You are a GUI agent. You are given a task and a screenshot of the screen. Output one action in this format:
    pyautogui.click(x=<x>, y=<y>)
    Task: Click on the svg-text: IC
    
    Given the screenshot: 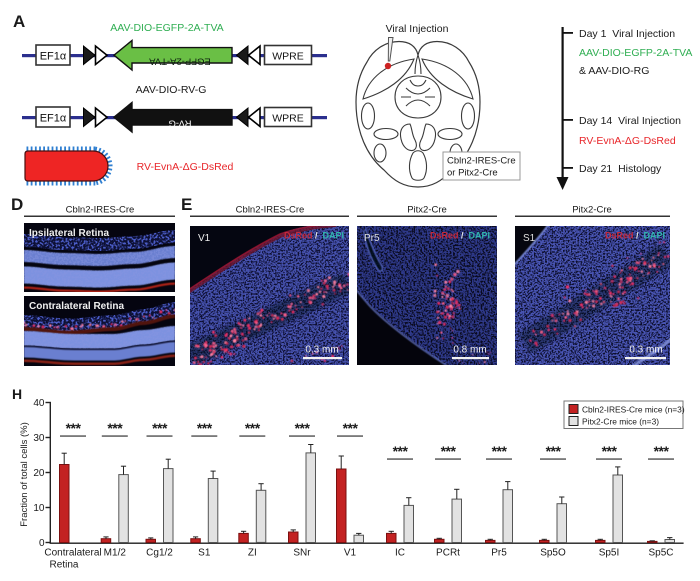 What is the action you would take?
    pyautogui.click(x=400, y=553)
    